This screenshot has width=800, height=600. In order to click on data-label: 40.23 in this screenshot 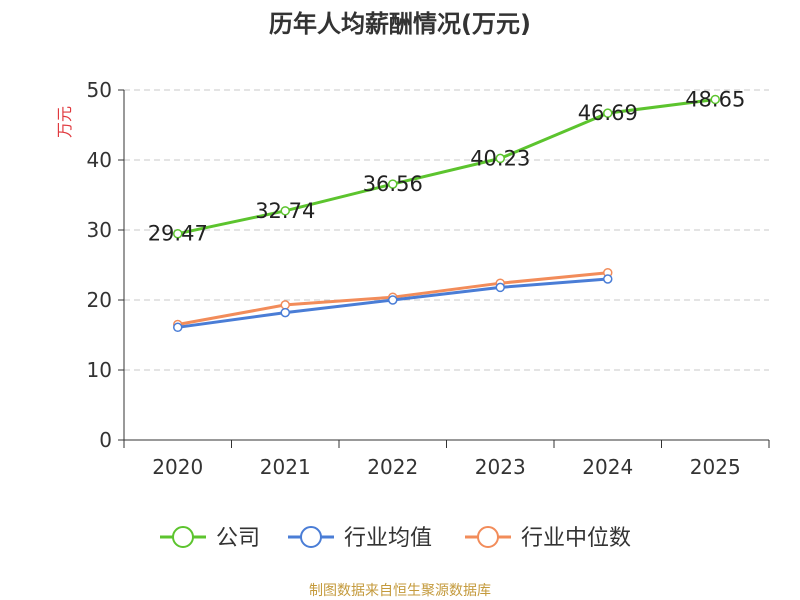, I will do `click(500, 158)`.